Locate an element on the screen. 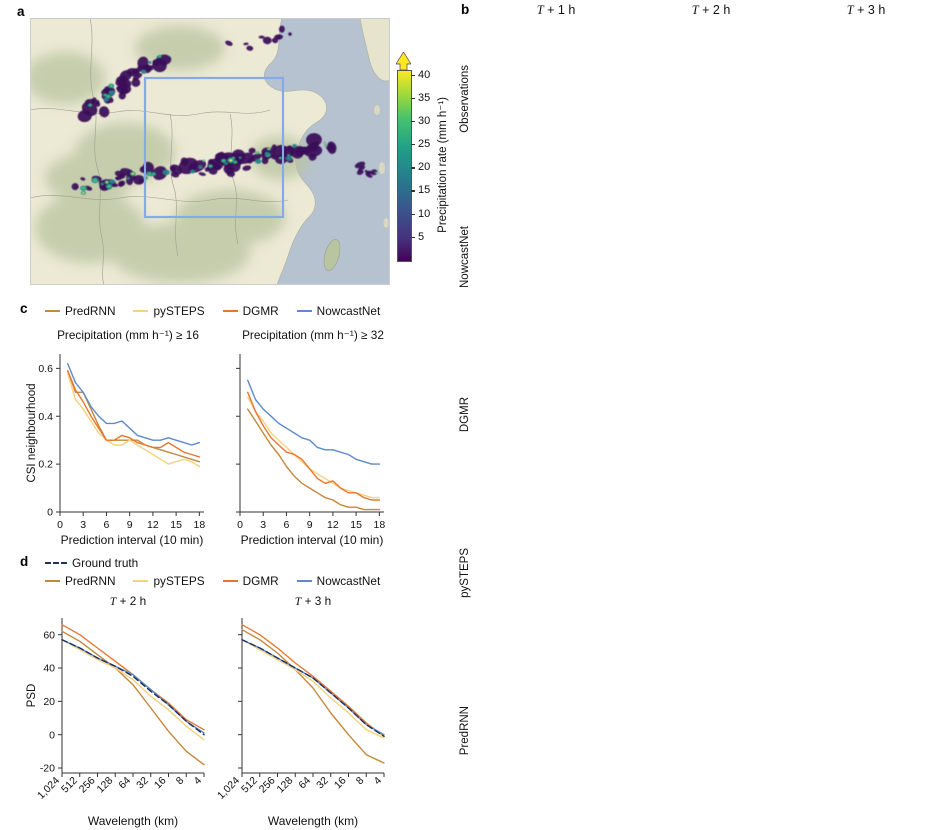 This screenshot has height=830, width=945. column-header-t2-text: + 2 h is located at coordinates (714, 10).